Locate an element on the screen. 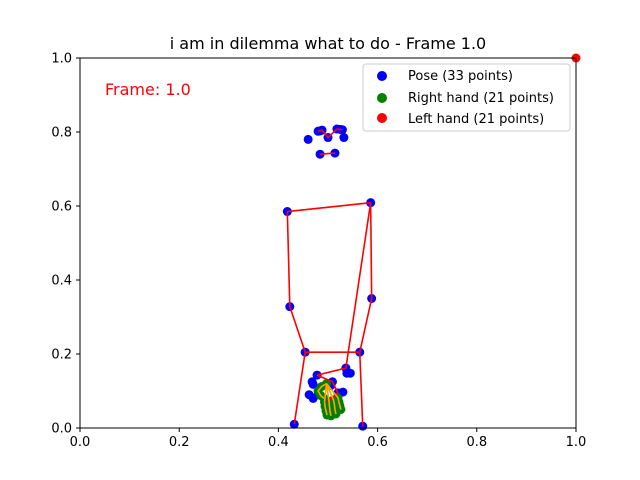  legend-label-right-hand: Right hand (21 points) is located at coordinates (481, 98).